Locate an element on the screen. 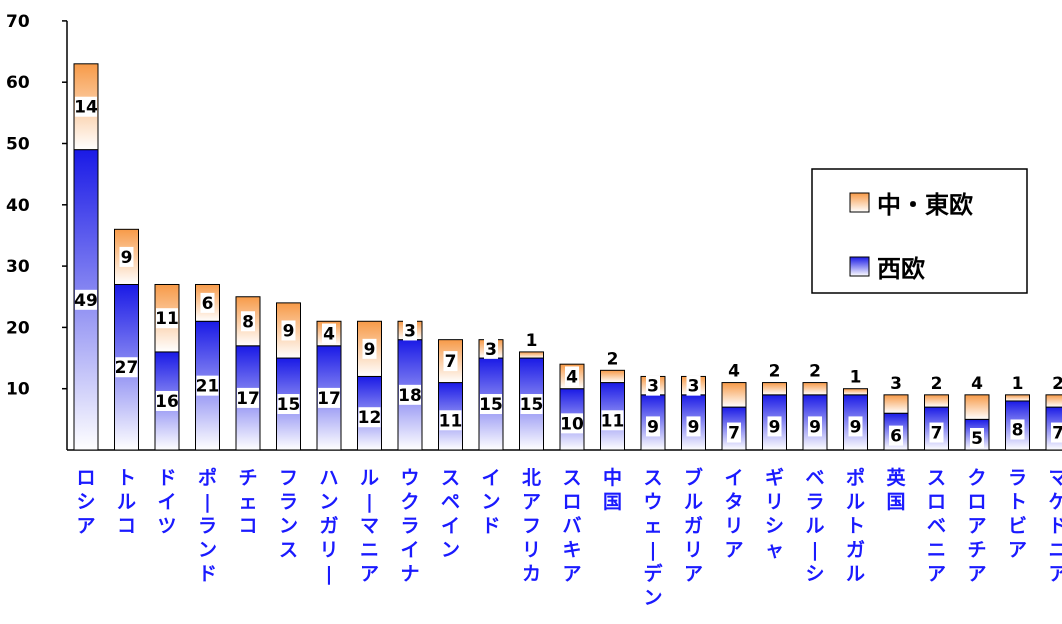 The width and height of the screenshot is (1062, 624). data-label-west: 17 is located at coordinates (248, 399).